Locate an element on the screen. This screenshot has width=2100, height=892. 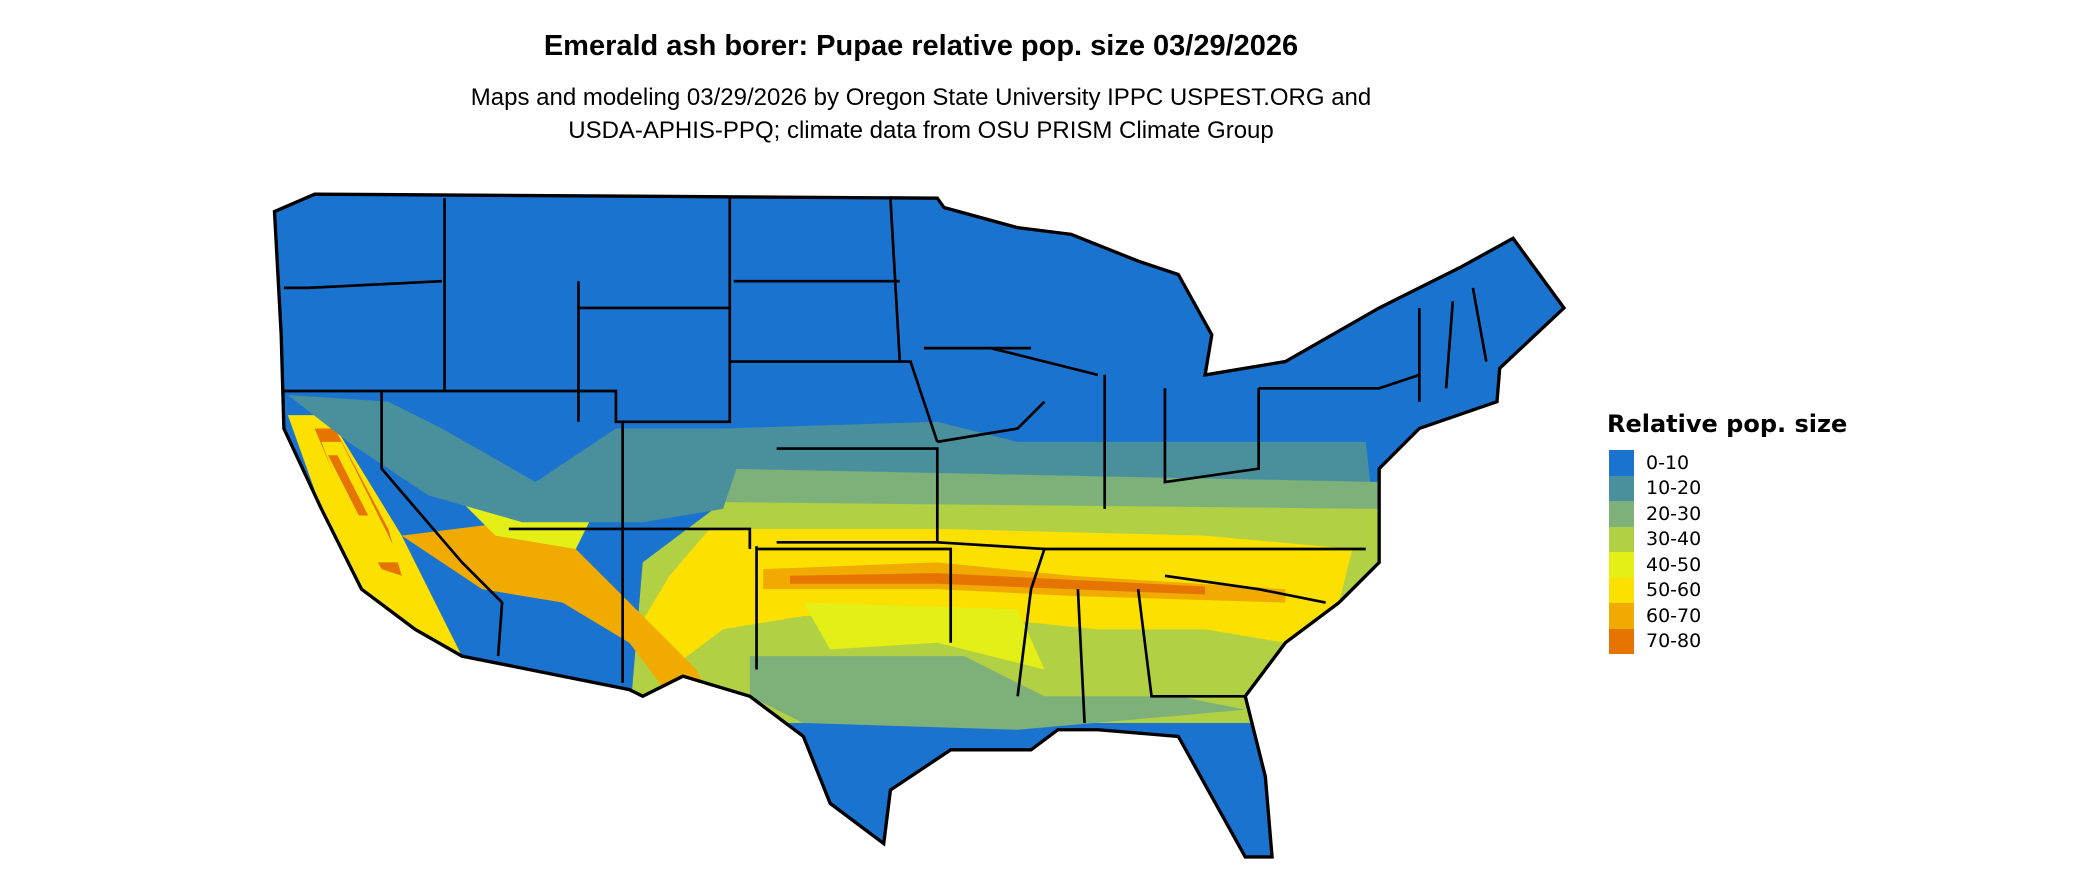
legend-label: 50-60 is located at coordinates (1674, 590).